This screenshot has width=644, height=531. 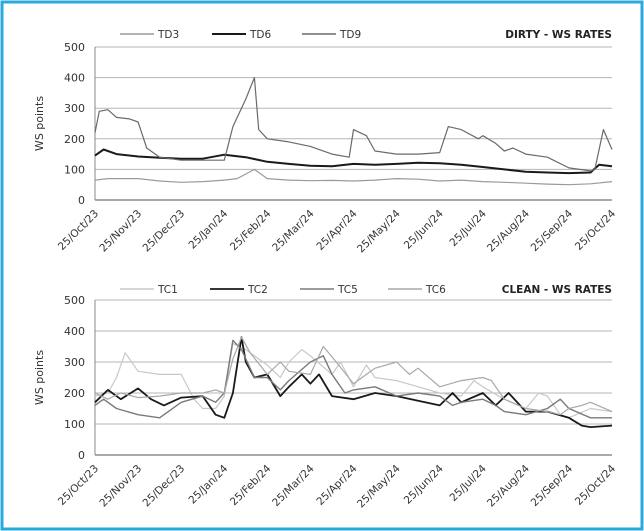 I want to click on series-line-tc5, so click(x=353, y=379).